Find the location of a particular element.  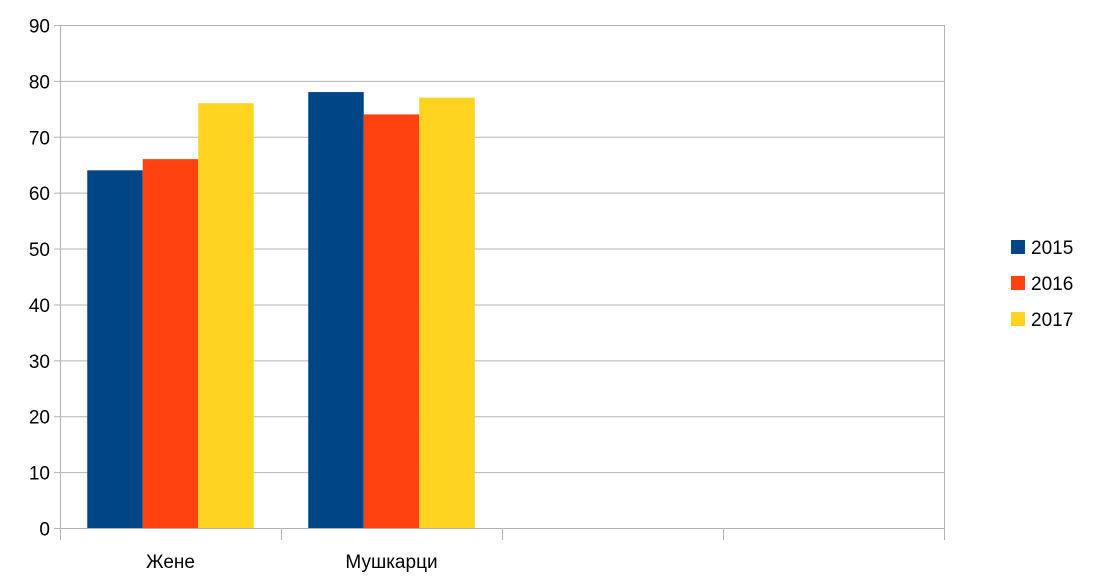

y-tick-label: 70 is located at coordinates (39, 138).